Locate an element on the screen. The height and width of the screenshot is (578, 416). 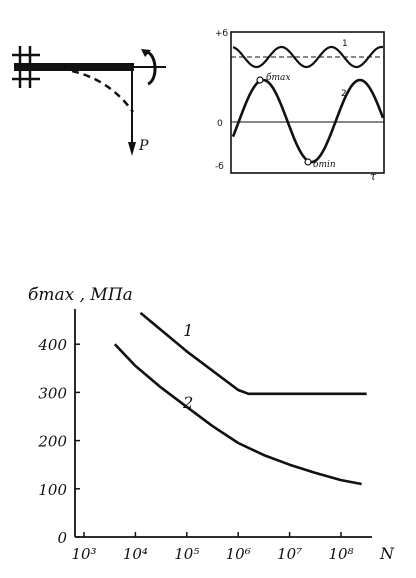
ytick-bottom-label: -б is located at coordinates (219, 167).